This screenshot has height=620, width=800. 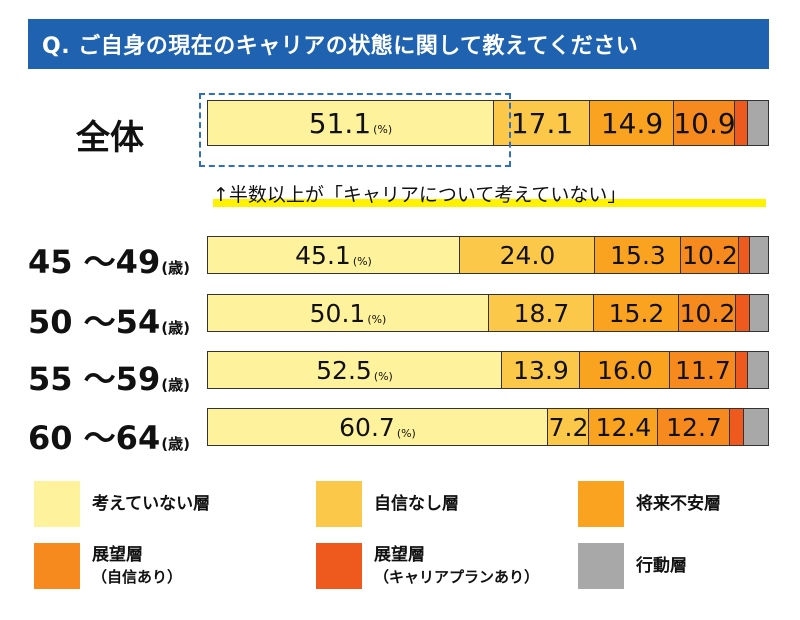 What do you see at coordinates (94, 322) in the screenshot?
I see `category-label: 50 〜54` at bounding box center [94, 322].